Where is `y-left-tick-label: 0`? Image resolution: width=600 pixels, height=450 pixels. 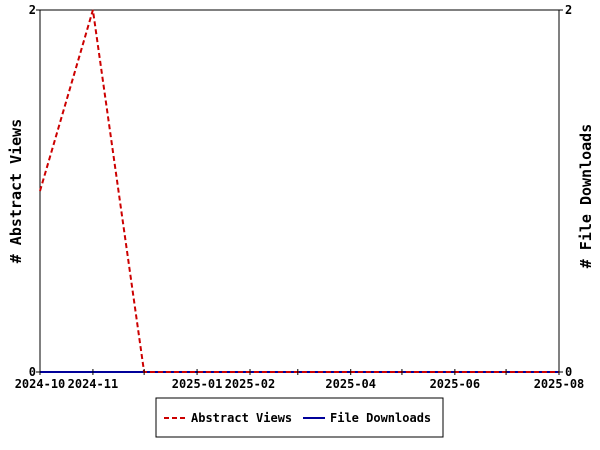
y-left-tick-label: 0 is located at coordinates (32, 372).